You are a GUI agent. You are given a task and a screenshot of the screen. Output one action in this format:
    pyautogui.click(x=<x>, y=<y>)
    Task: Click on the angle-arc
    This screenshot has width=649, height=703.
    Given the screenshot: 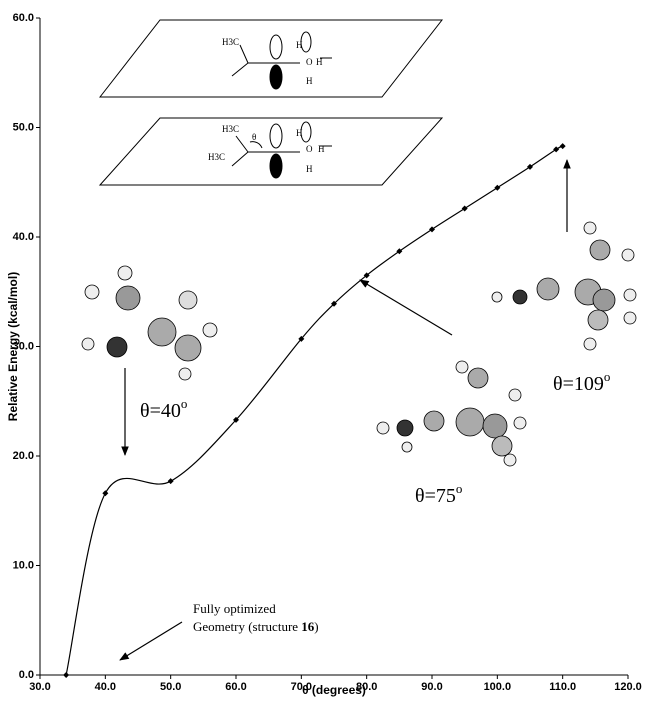 What is the action you would take?
    pyautogui.click(x=256, y=145)
    